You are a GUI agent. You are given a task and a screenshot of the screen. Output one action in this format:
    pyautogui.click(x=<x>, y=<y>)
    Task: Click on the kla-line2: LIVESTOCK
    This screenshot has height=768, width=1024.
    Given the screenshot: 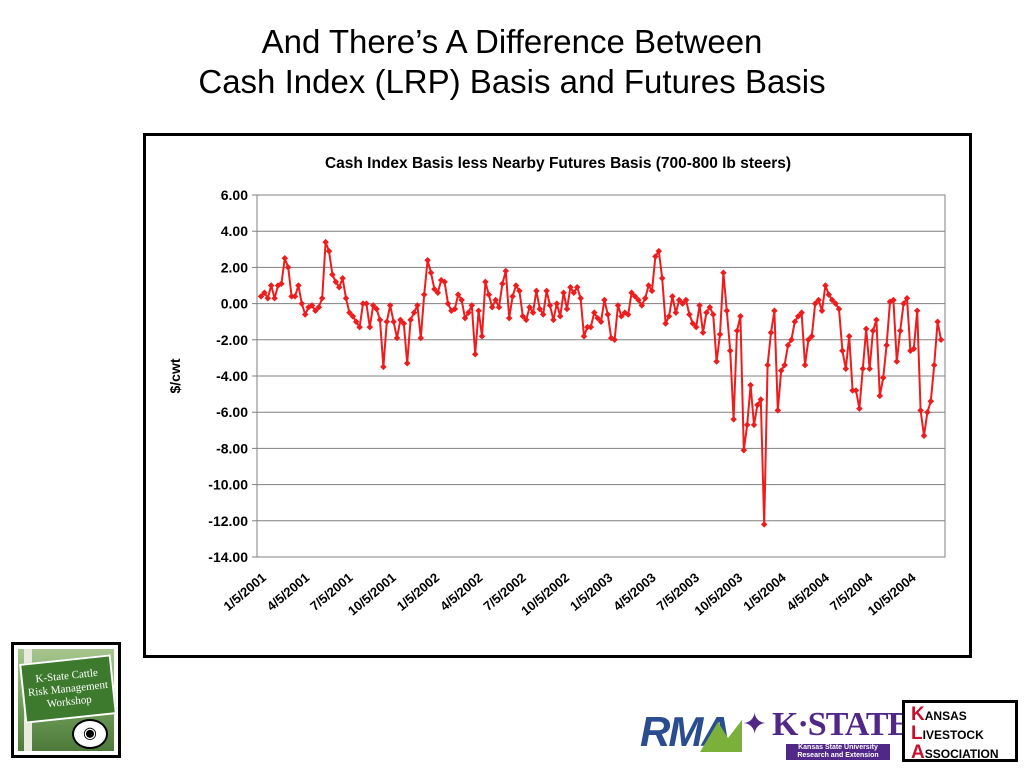 What is the action you would take?
    pyautogui.click(x=963, y=734)
    